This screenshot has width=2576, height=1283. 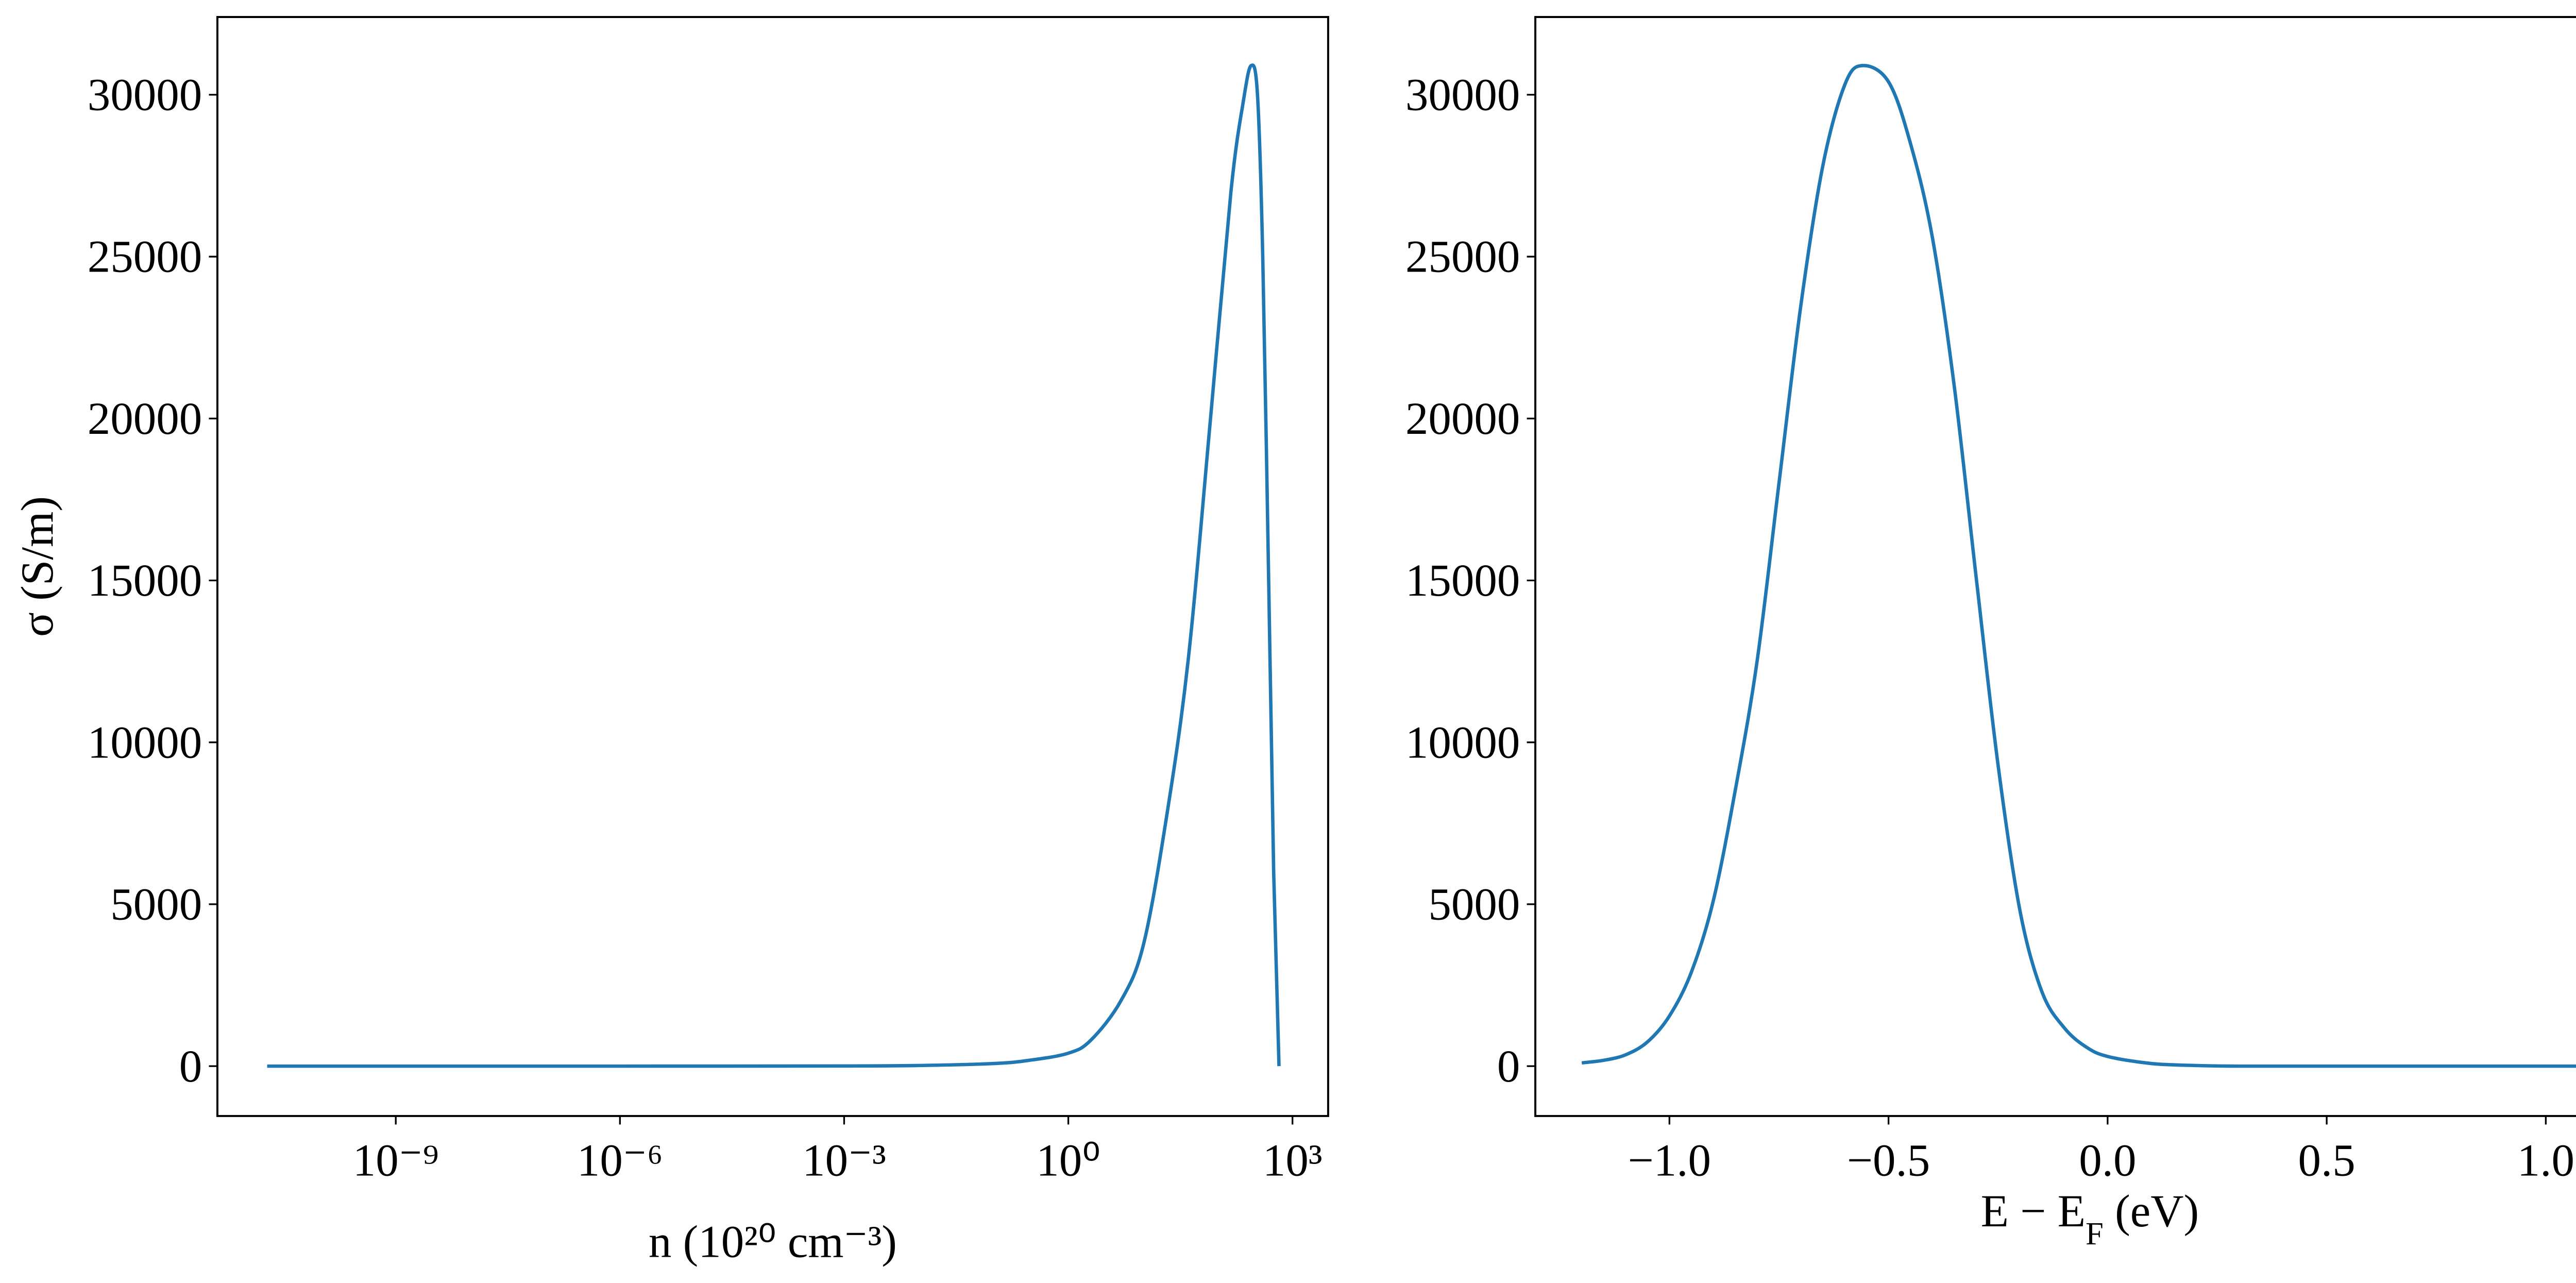 I want to click on x-axis-label: E − EF (eV), so click(x=2090, y=1219).